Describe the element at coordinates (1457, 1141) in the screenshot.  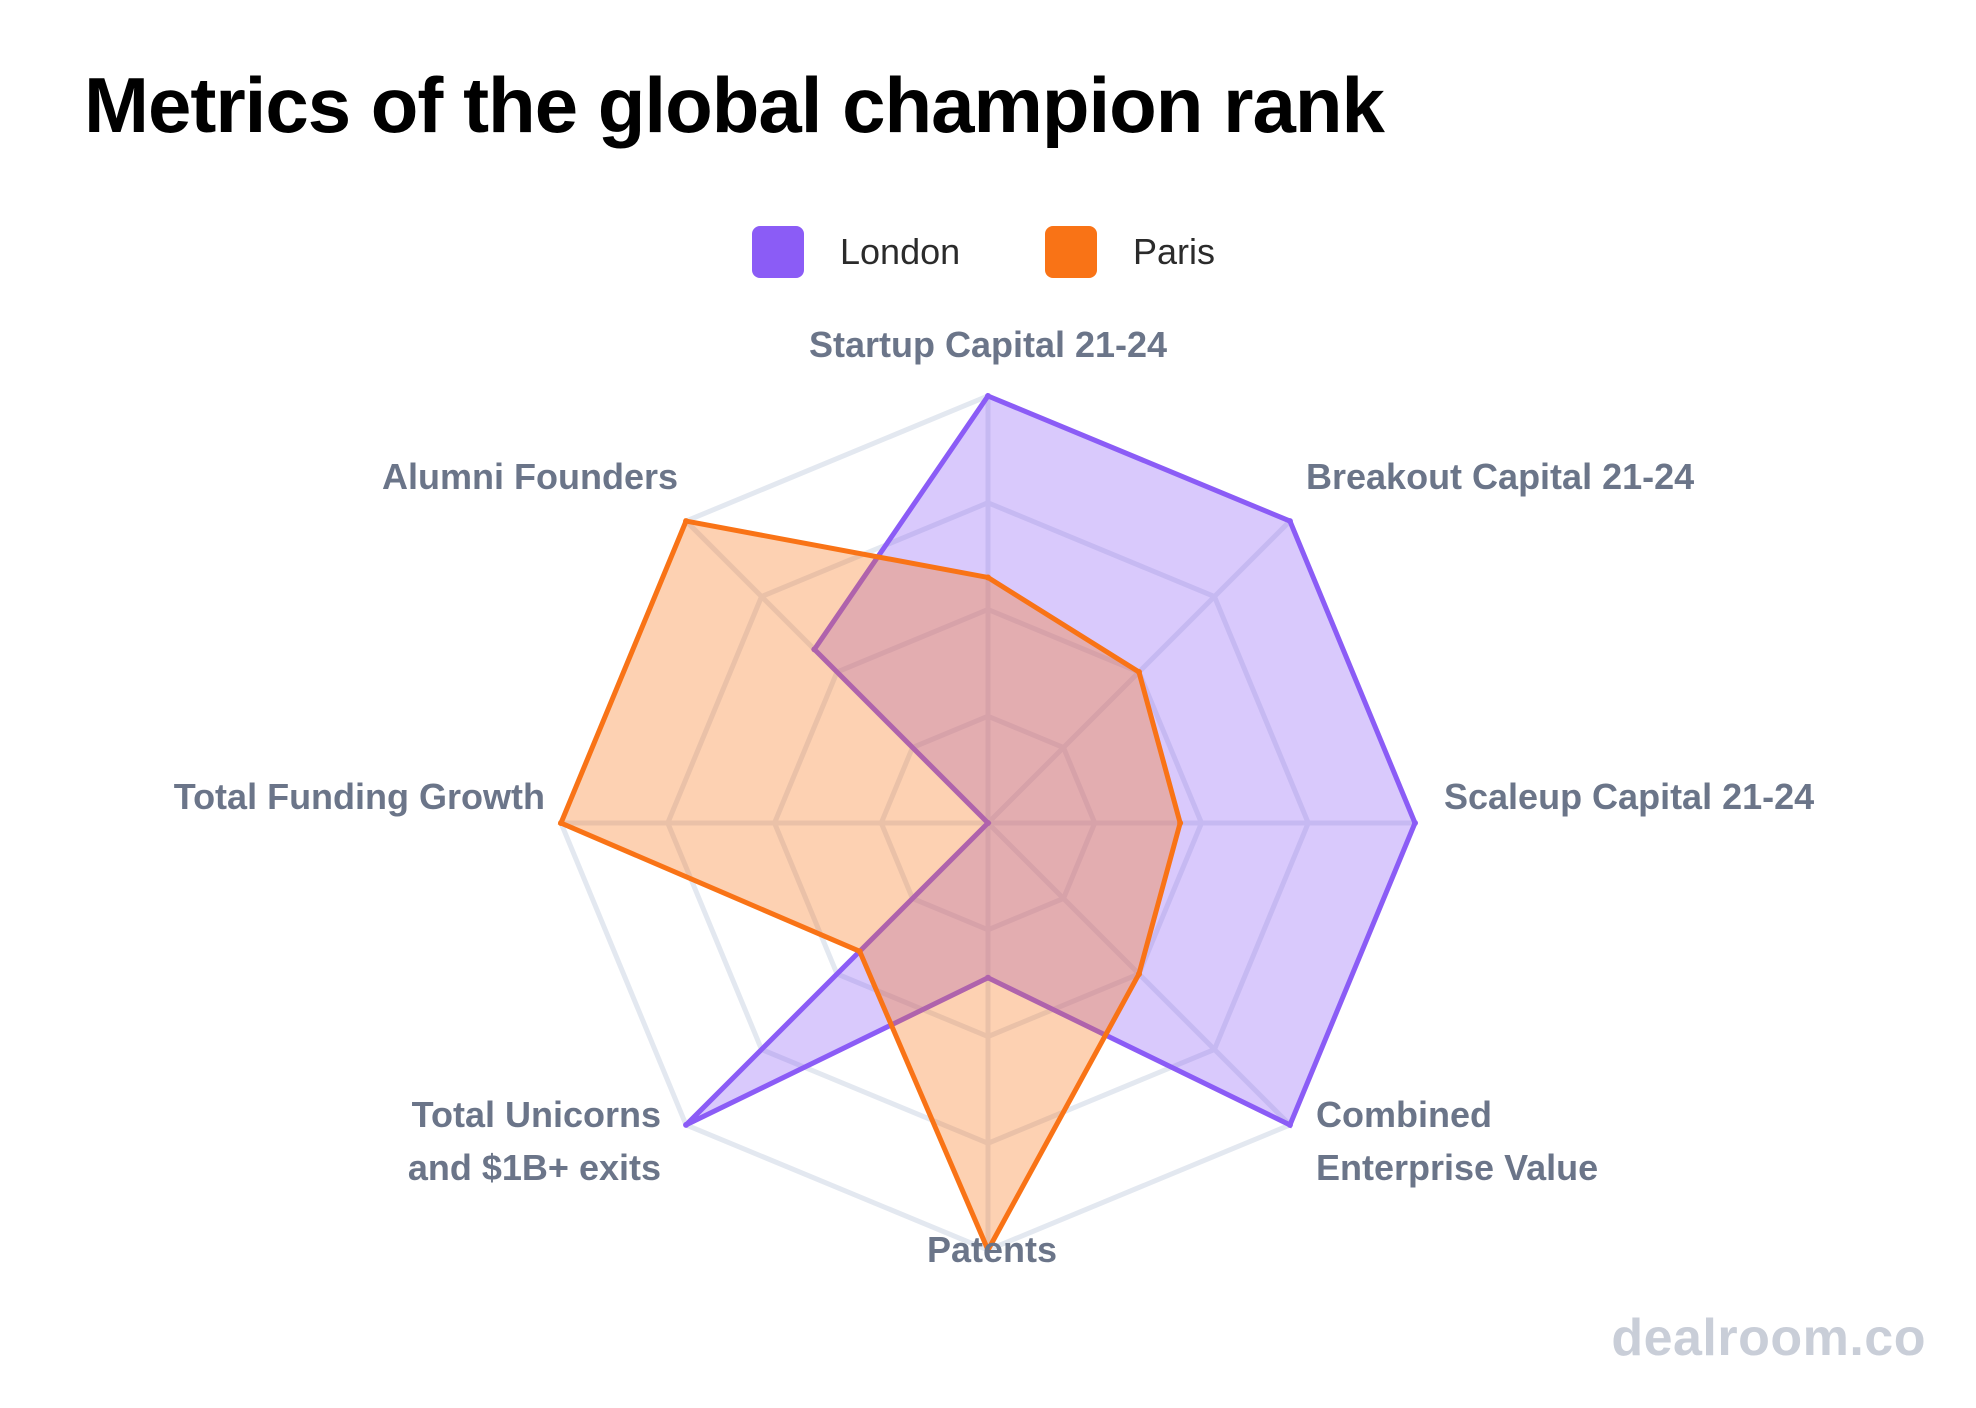
I see `axis-label-3: Combined Enterprise Value` at that location.